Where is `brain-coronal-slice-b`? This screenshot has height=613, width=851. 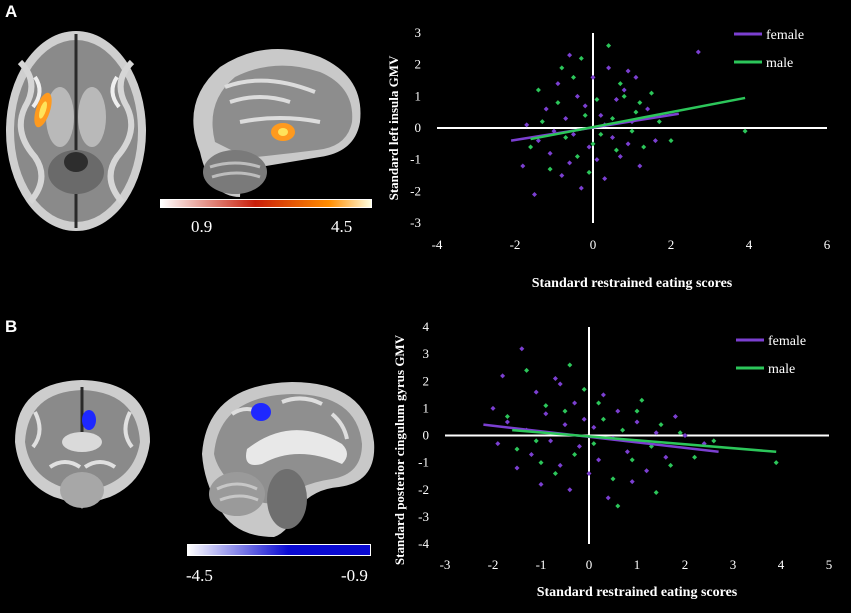
brain-coronal-slice-b is located at coordinates (82, 444).